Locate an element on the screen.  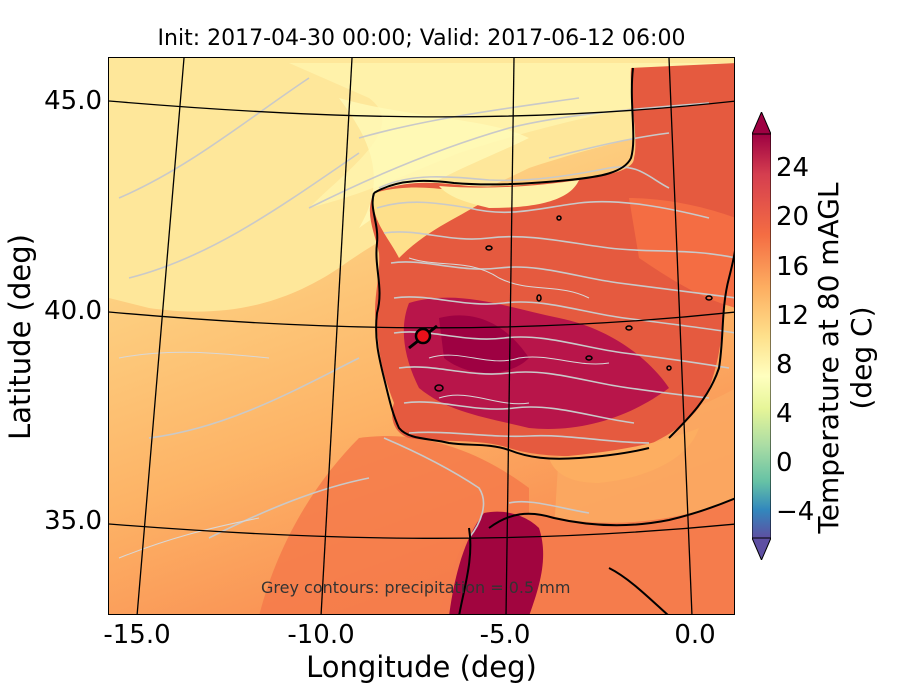
colorbar-gradient is located at coordinates (761, 336).